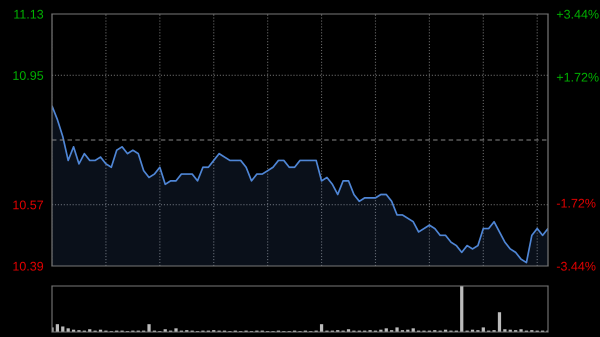 The width and height of the screenshot is (600, 337). I want to click on y-tick-label: 10.95, so click(28, 75).